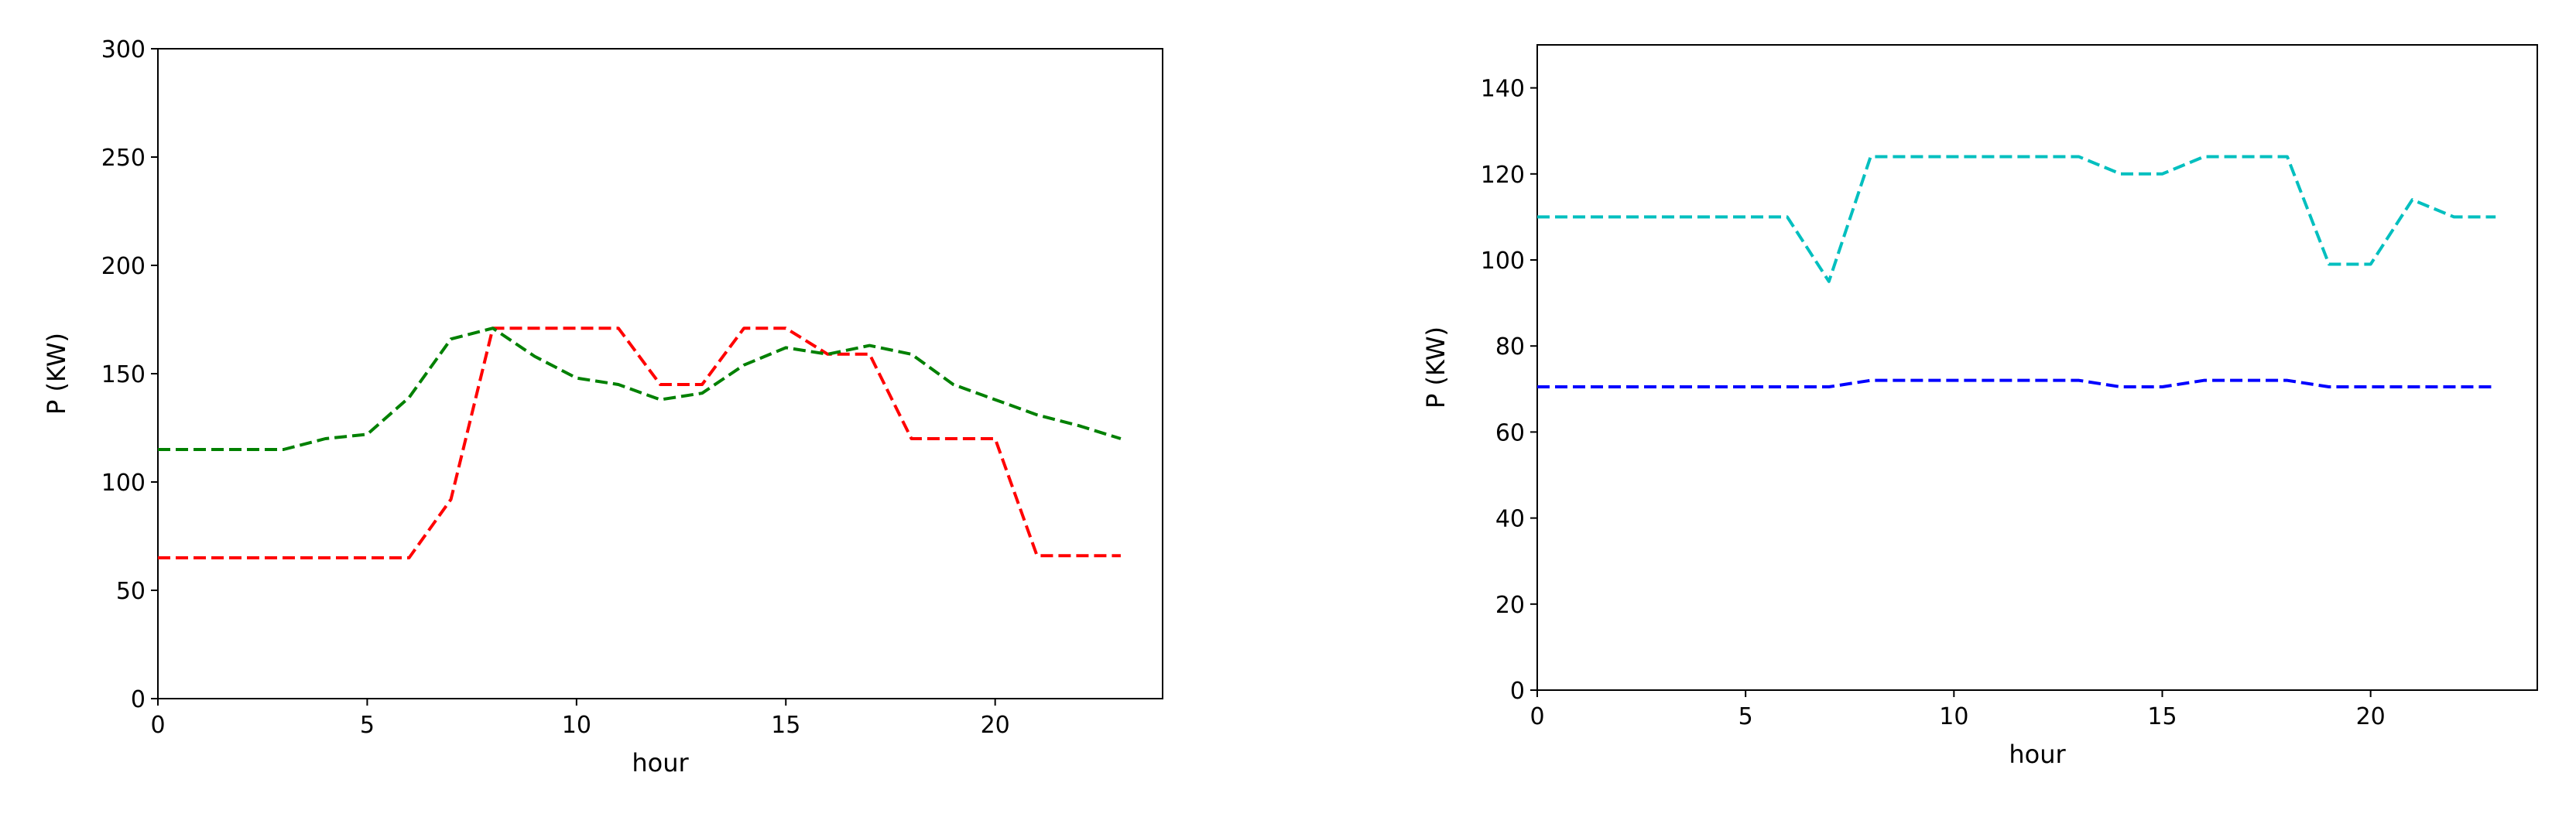 This screenshot has width=2576, height=817. Describe the element at coordinates (1510, 519) in the screenshot. I see `y-tick-label: 40` at that location.